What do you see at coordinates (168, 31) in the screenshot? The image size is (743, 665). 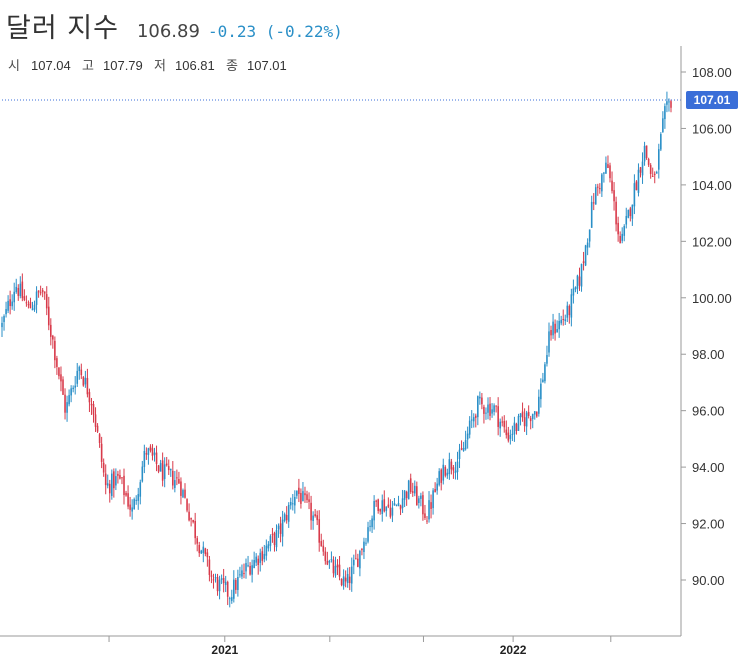 I see `last-price: 106.89` at bounding box center [168, 31].